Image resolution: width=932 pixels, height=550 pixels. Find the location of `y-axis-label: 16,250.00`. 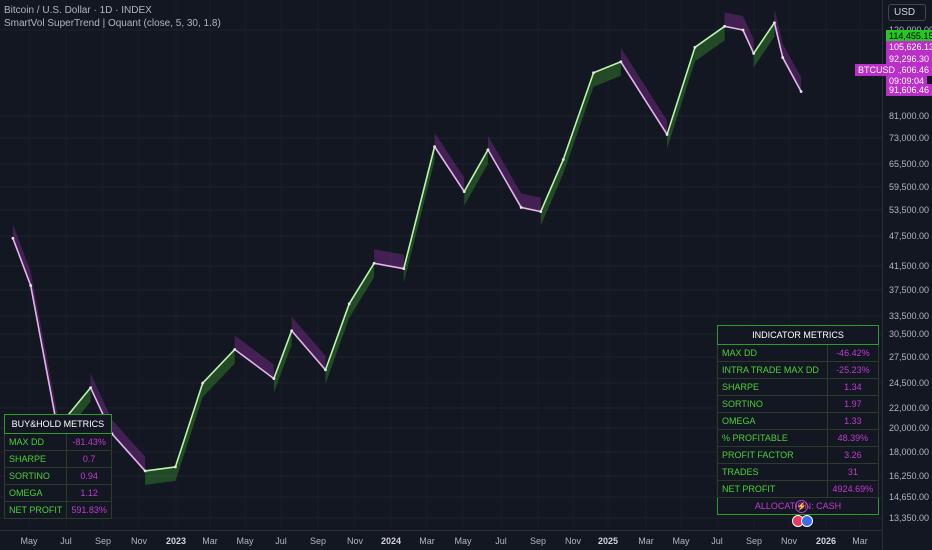

y-axis-label: 16,250.00 is located at coordinates (909, 476).